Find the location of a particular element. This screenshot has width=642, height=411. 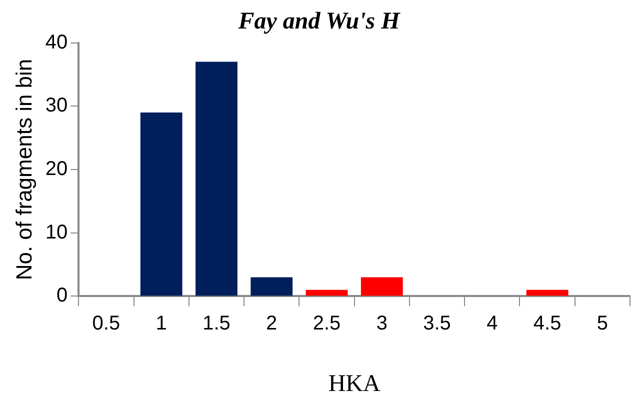

y-tick-label: 0 is located at coordinates (62, 295).